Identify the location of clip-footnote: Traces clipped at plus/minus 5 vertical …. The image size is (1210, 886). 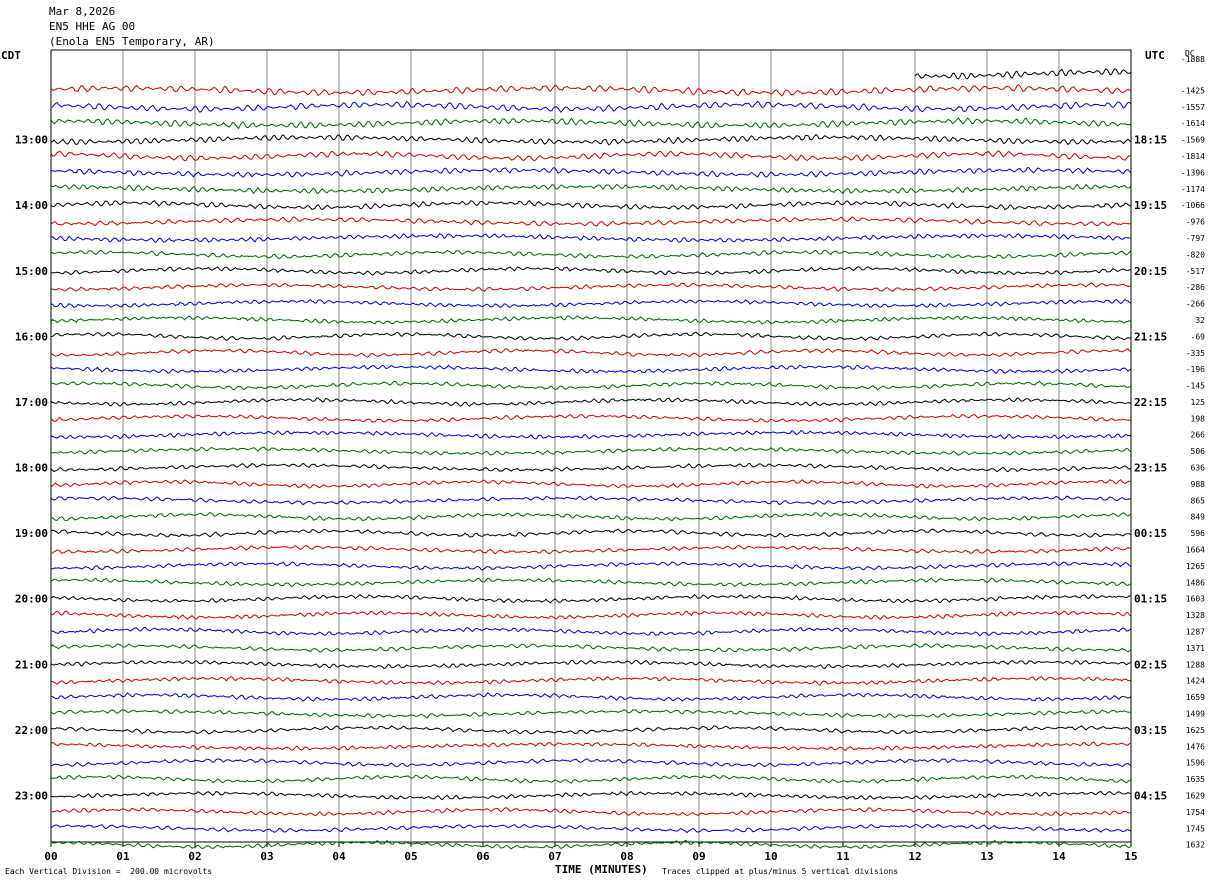
(780, 871).